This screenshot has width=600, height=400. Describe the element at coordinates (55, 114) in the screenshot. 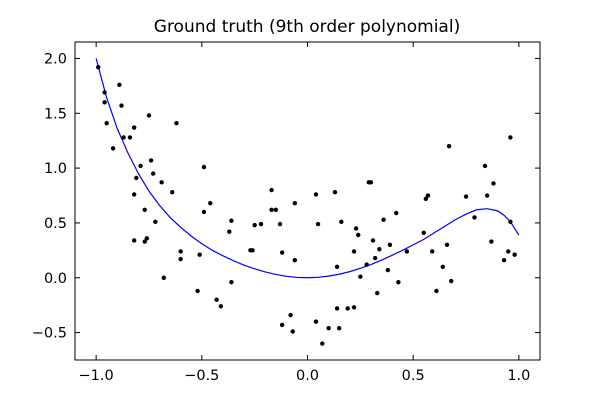

I see `y-tick-label: 1.5` at that location.